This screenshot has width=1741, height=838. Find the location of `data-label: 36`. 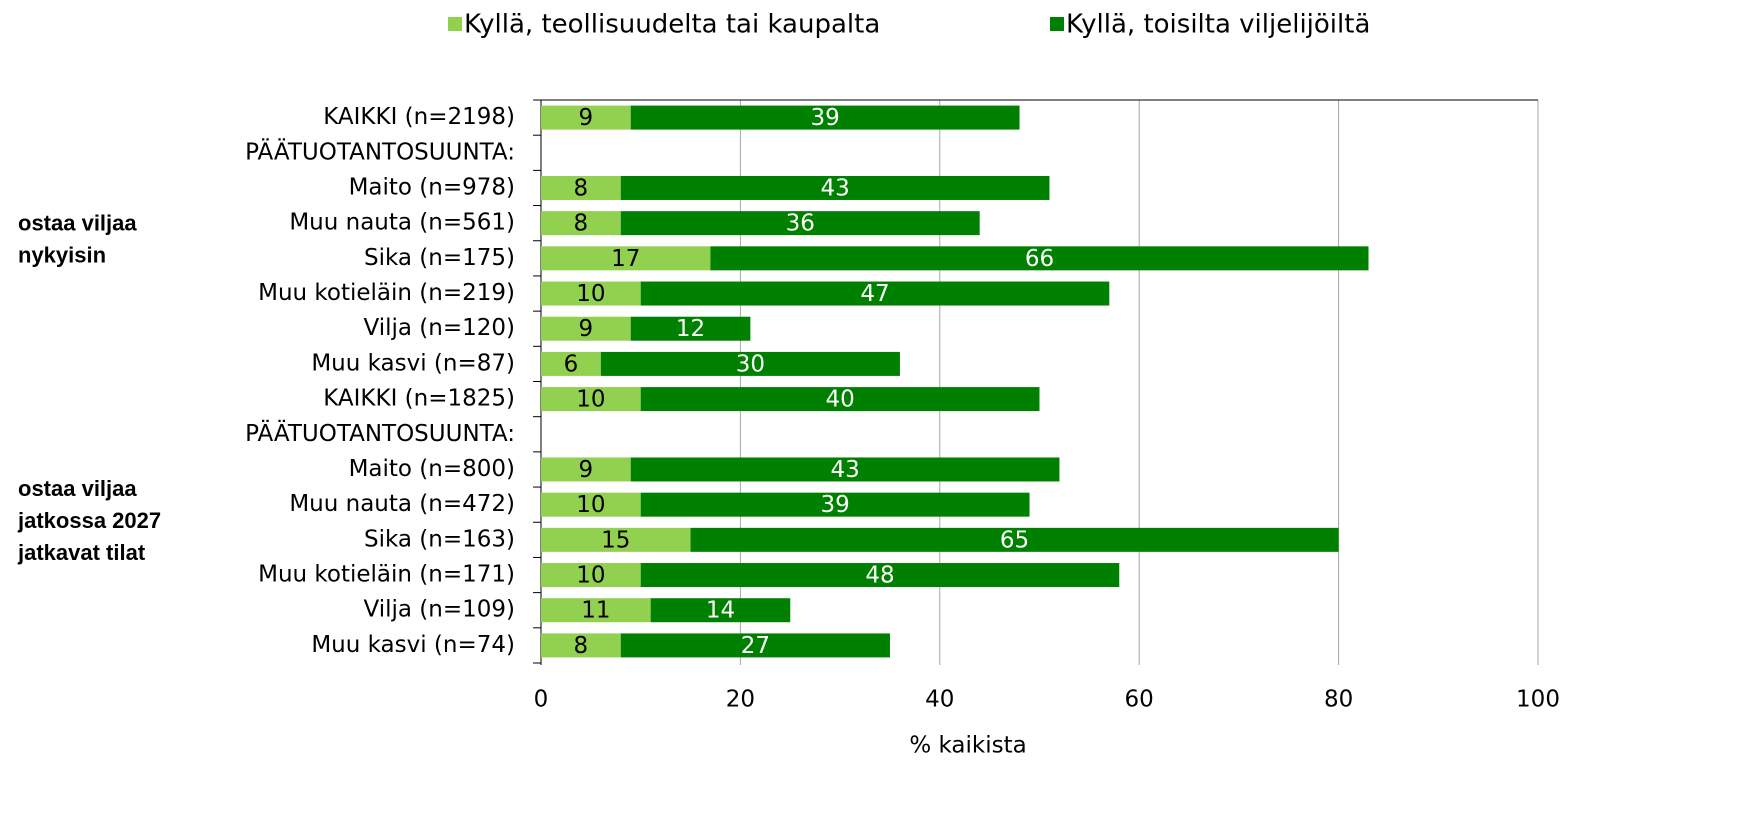

data-label: 36 is located at coordinates (800, 224).